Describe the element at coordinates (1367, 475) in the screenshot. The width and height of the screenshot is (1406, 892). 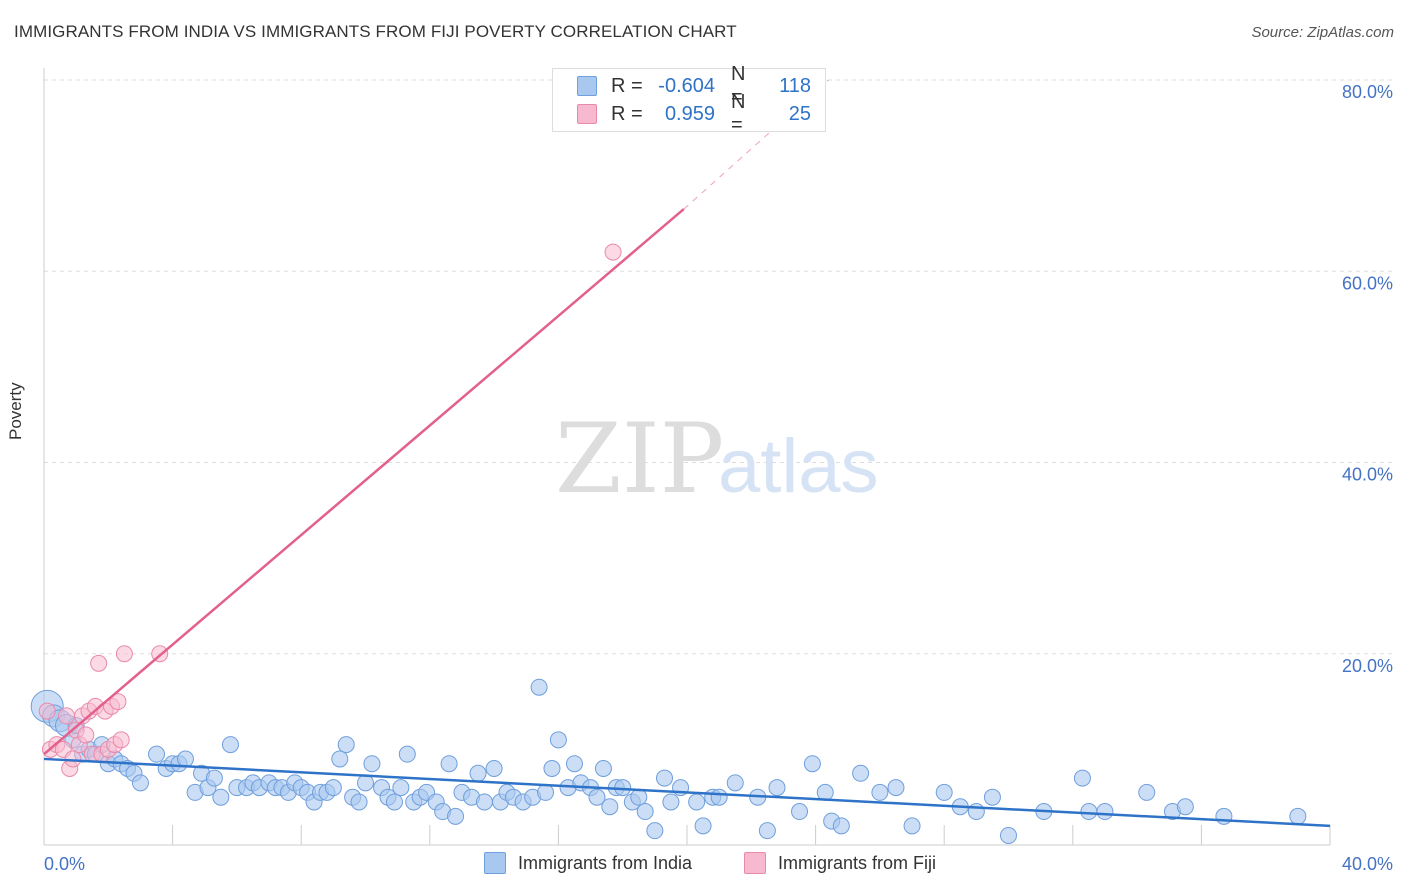
I see `y-tick-label: 40.0%` at that location.